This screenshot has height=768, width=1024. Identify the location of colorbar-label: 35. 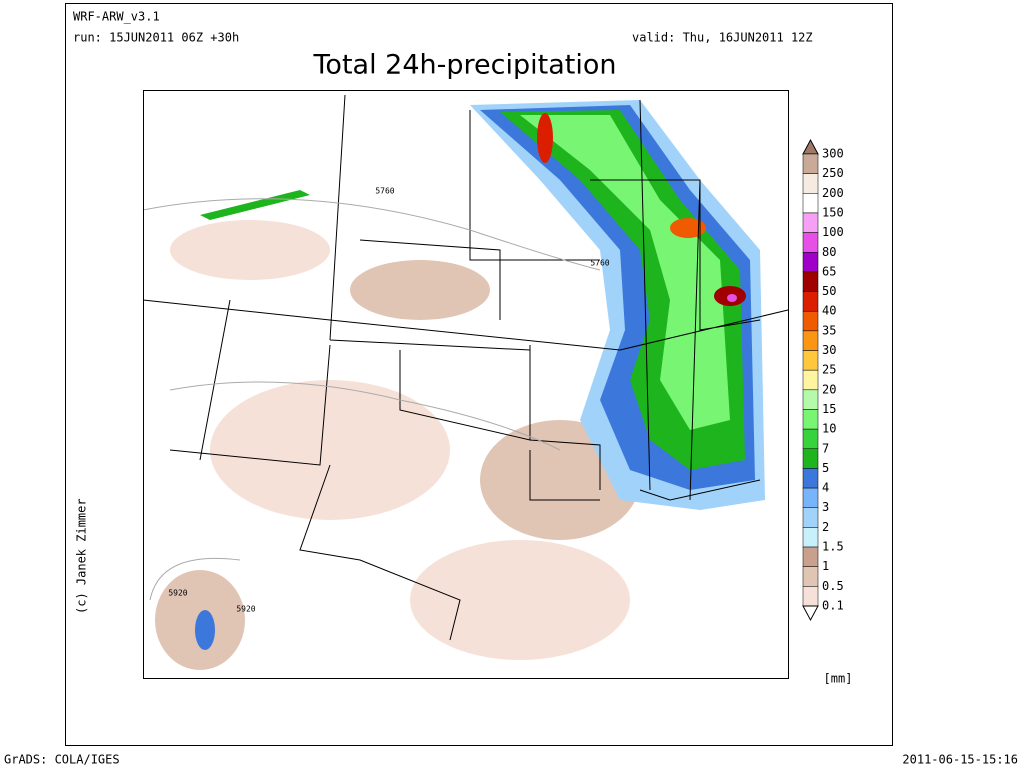
(829, 330).